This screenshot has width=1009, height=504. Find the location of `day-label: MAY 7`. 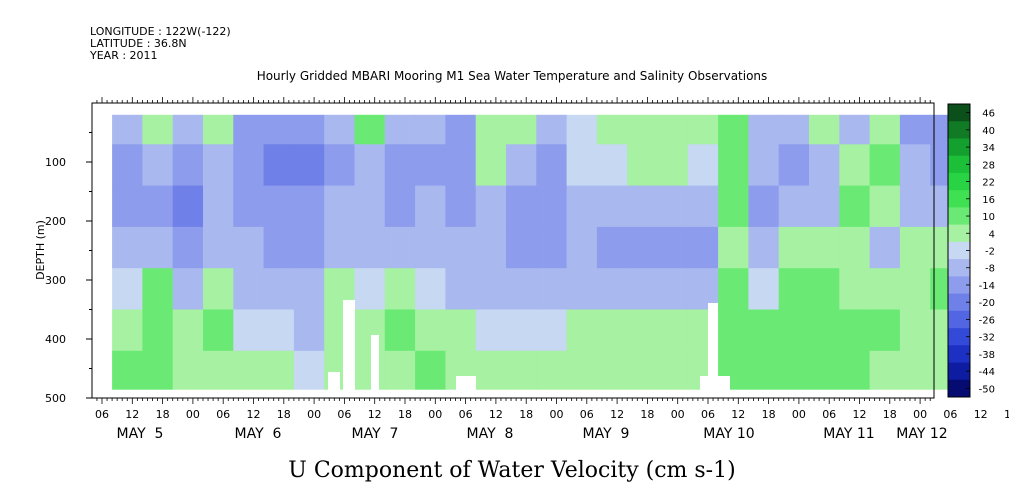

day-label: MAY 7 is located at coordinates (375, 434).